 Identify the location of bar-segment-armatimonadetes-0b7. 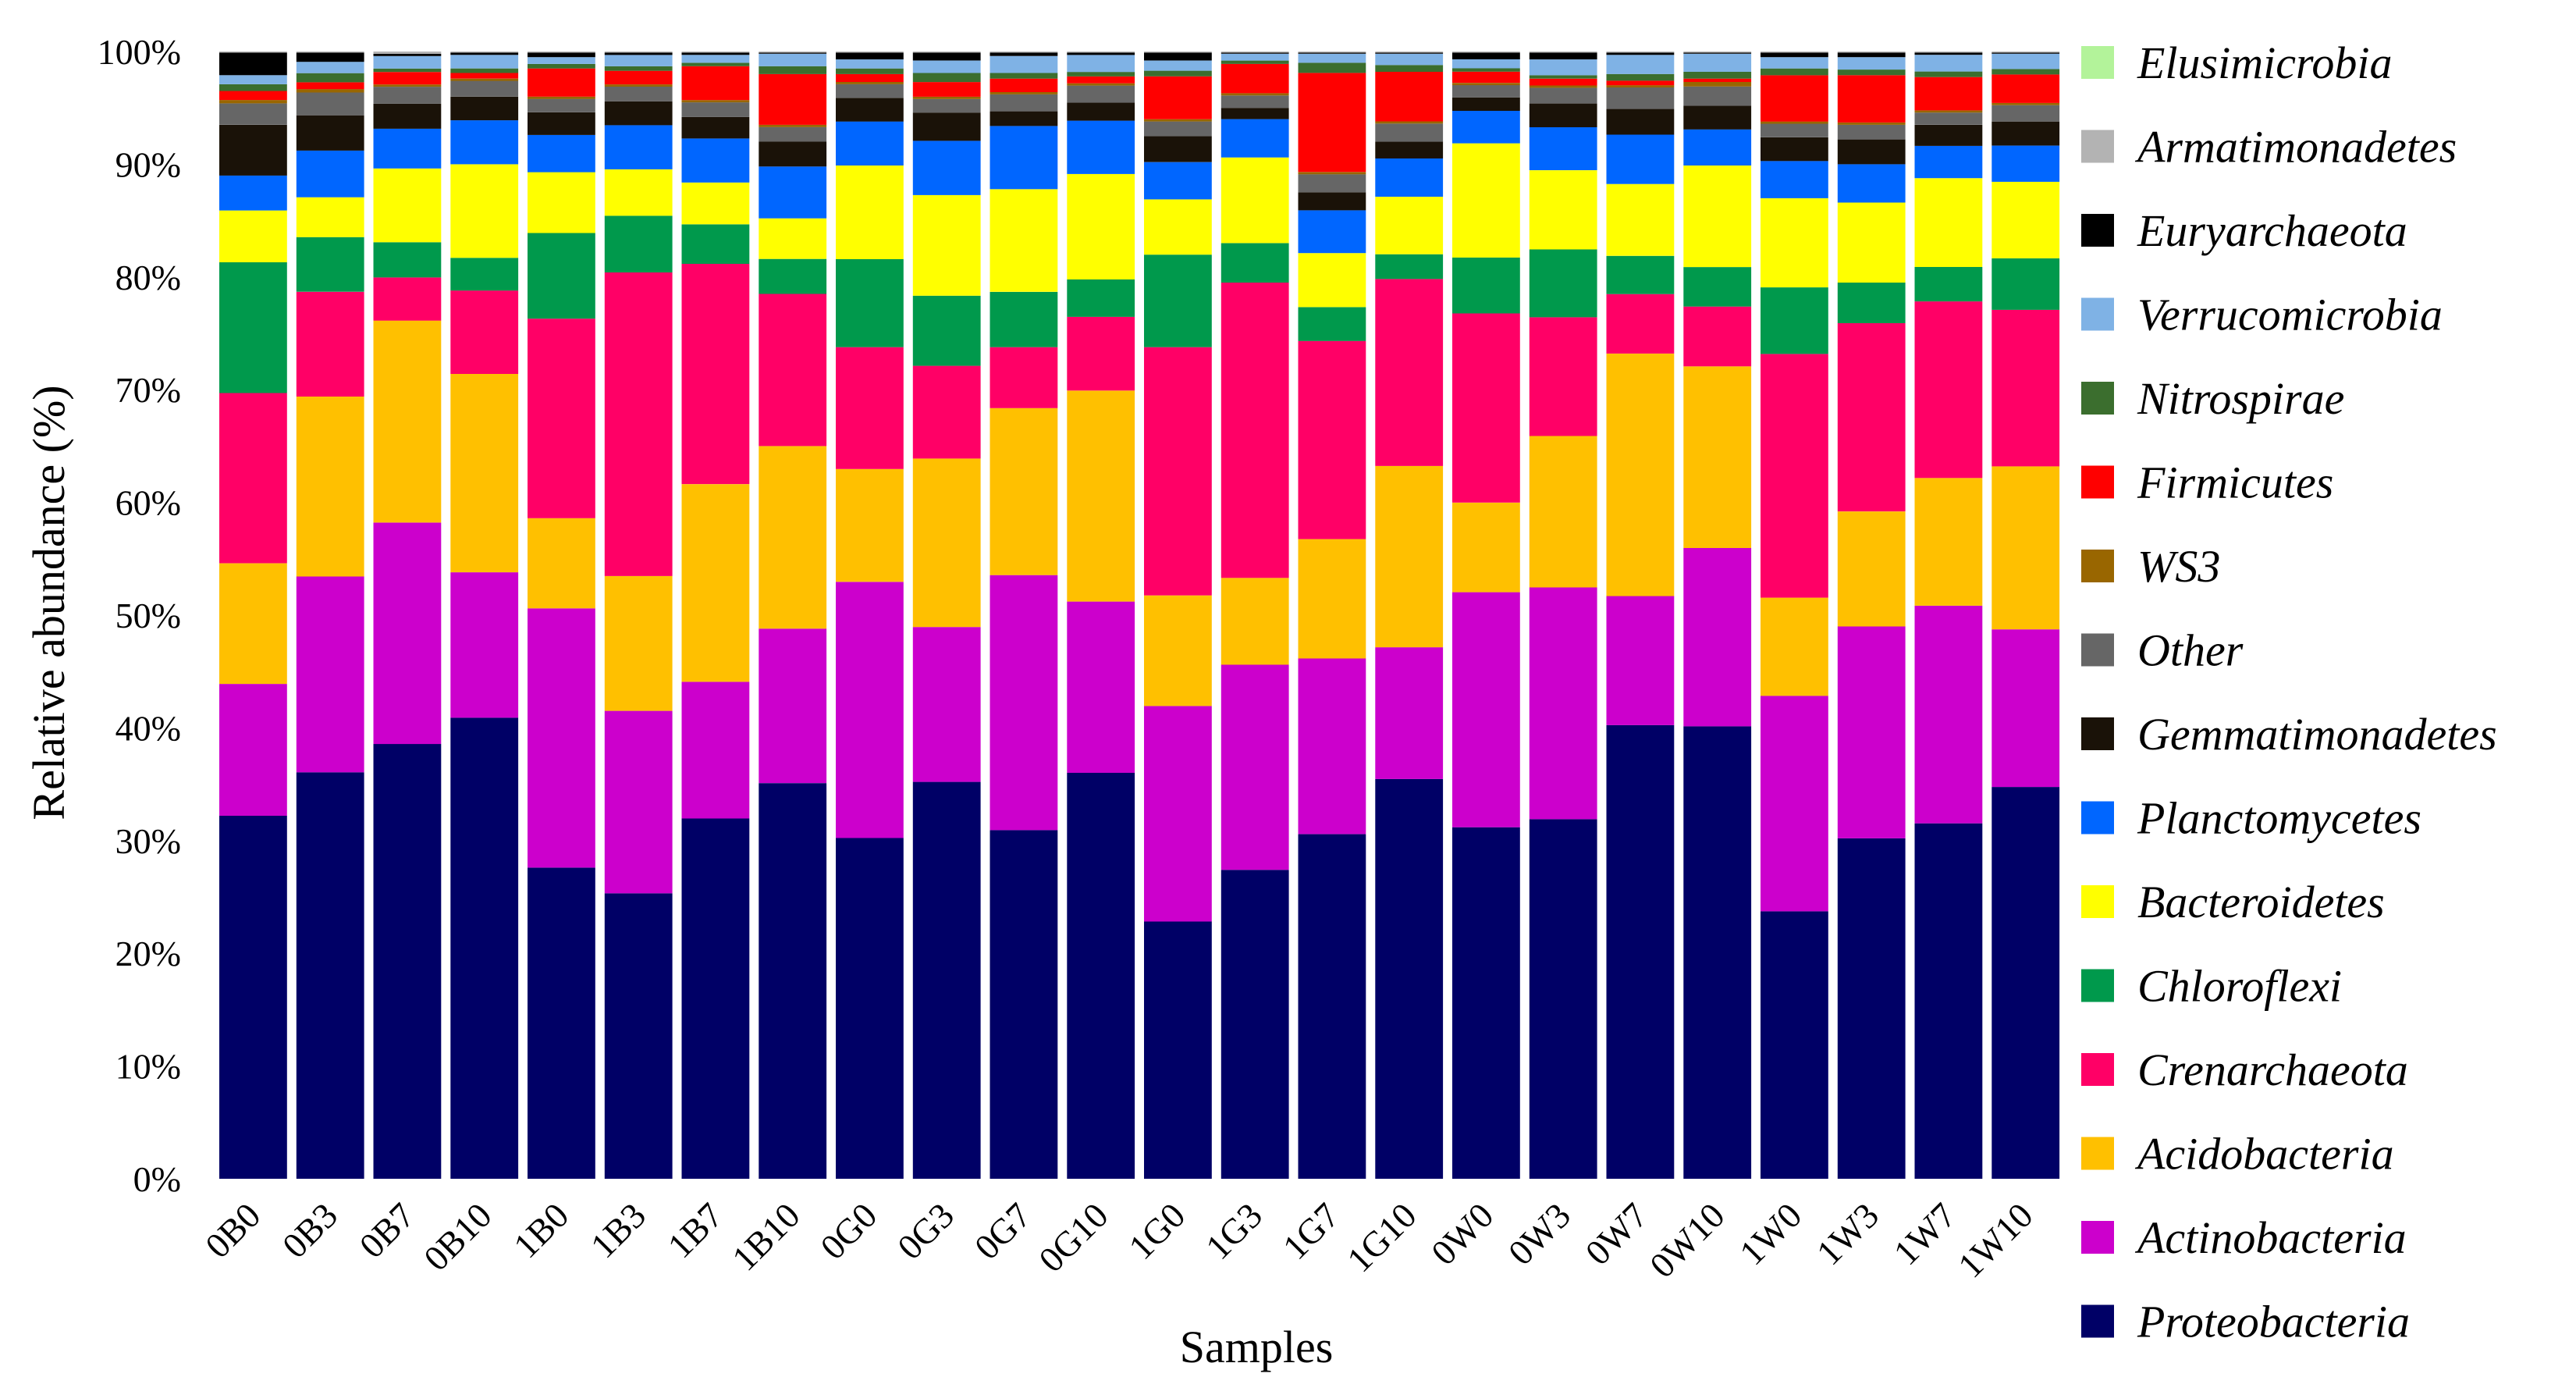
(407, 53).